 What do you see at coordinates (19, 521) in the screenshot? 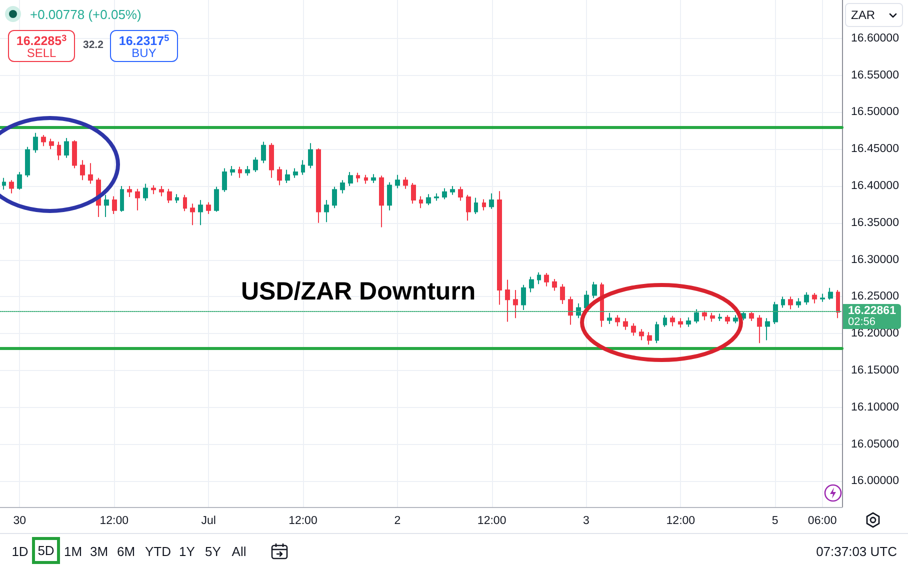
I see `x-tick-label: 30` at bounding box center [19, 521].